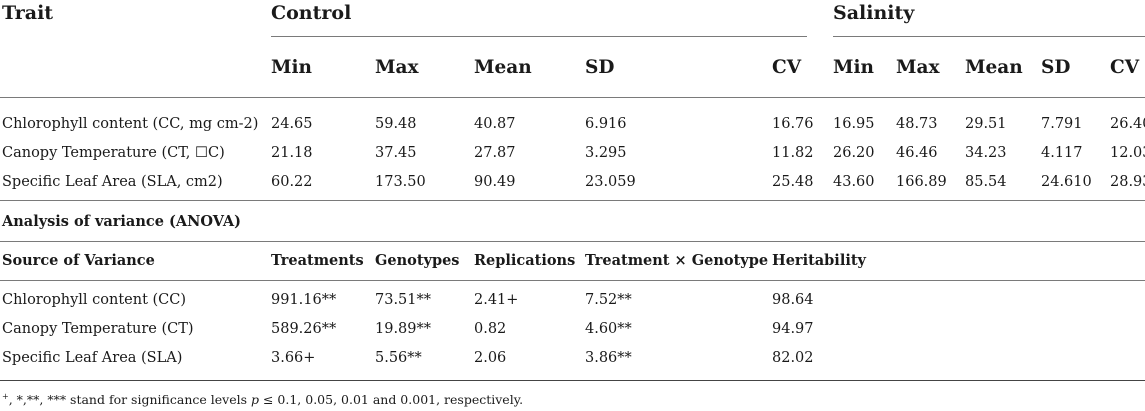 This screenshot has height=411, width=1145. I want to click on table-cell: 90.49, so click(495, 182).